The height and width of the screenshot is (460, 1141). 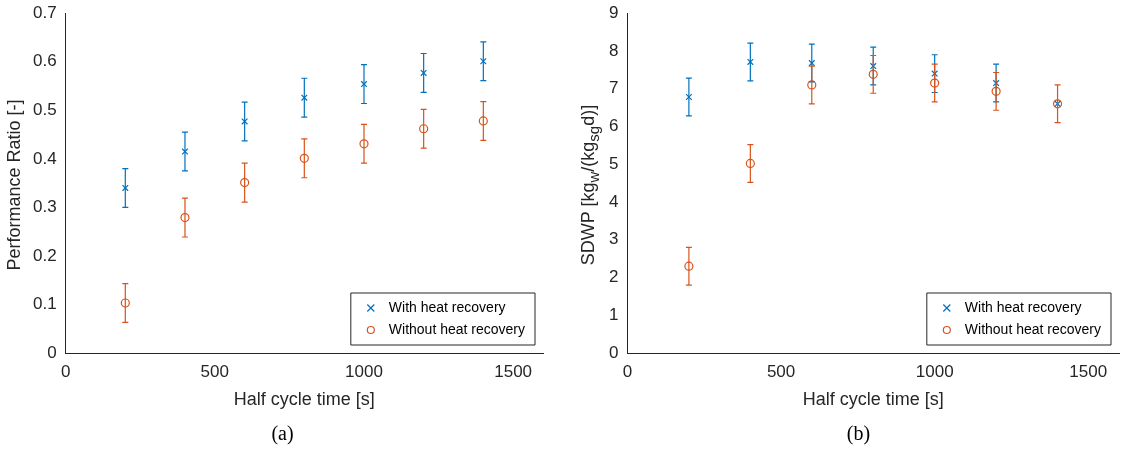 What do you see at coordinates (44, 207) in the screenshot?
I see `y-tick-label: 0.3` at bounding box center [44, 207].